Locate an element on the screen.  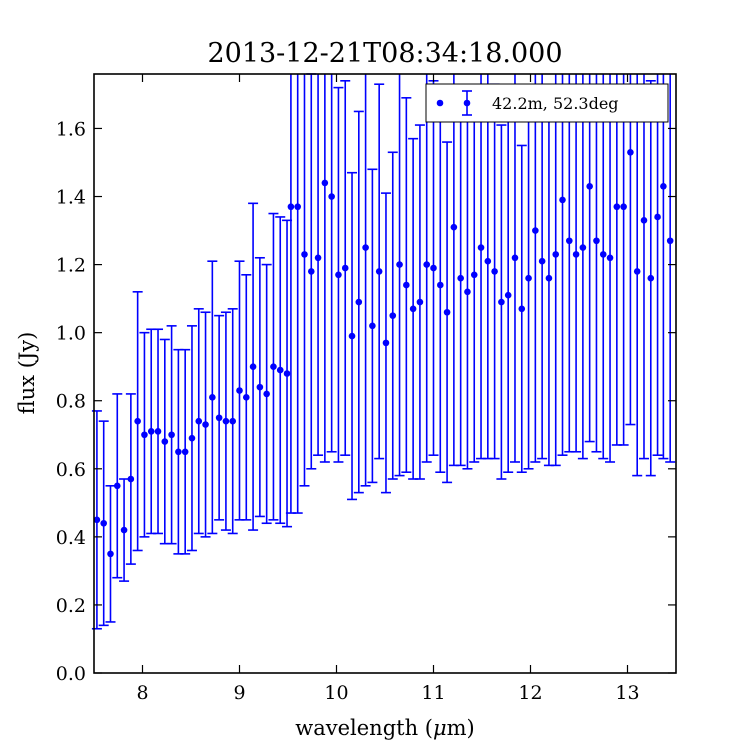
x-tick-label: 10 is located at coordinates (336, 693).